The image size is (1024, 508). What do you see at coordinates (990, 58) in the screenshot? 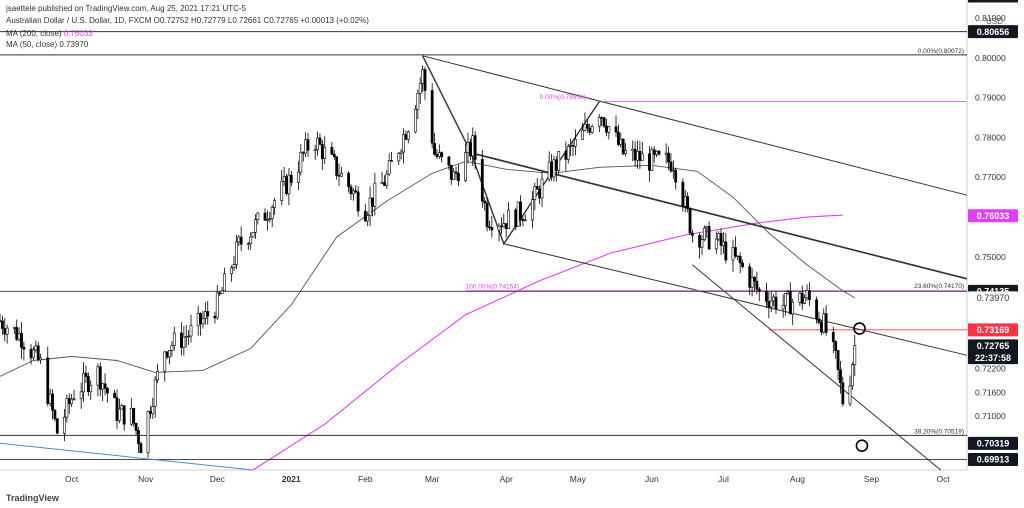
I see `y-tick-label: 0.80000` at bounding box center [990, 58].